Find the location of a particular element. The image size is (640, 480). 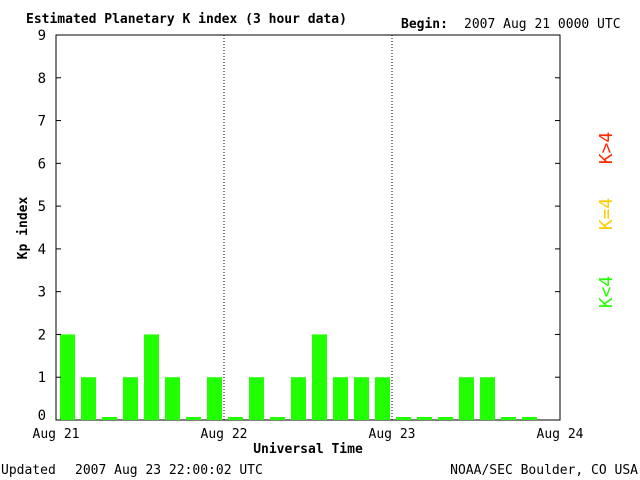

footer-updated-label: Updated is located at coordinates (28, 470).